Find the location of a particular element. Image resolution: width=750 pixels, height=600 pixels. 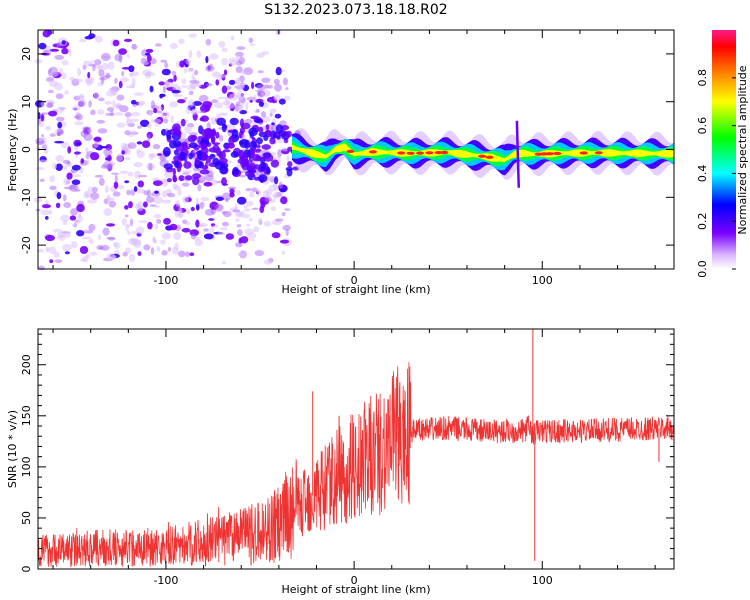

colorbar-tick-label: 0.2 is located at coordinates (702, 221).